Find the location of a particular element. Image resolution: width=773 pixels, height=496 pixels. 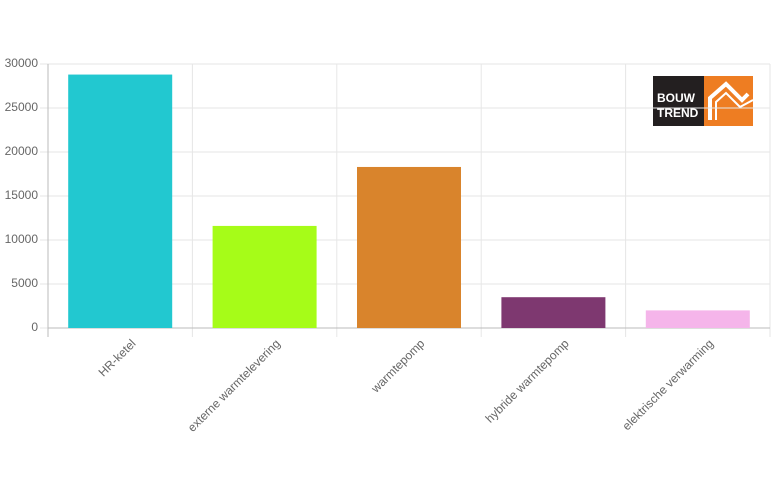

logo-line1: BOUW is located at coordinates (676, 98).